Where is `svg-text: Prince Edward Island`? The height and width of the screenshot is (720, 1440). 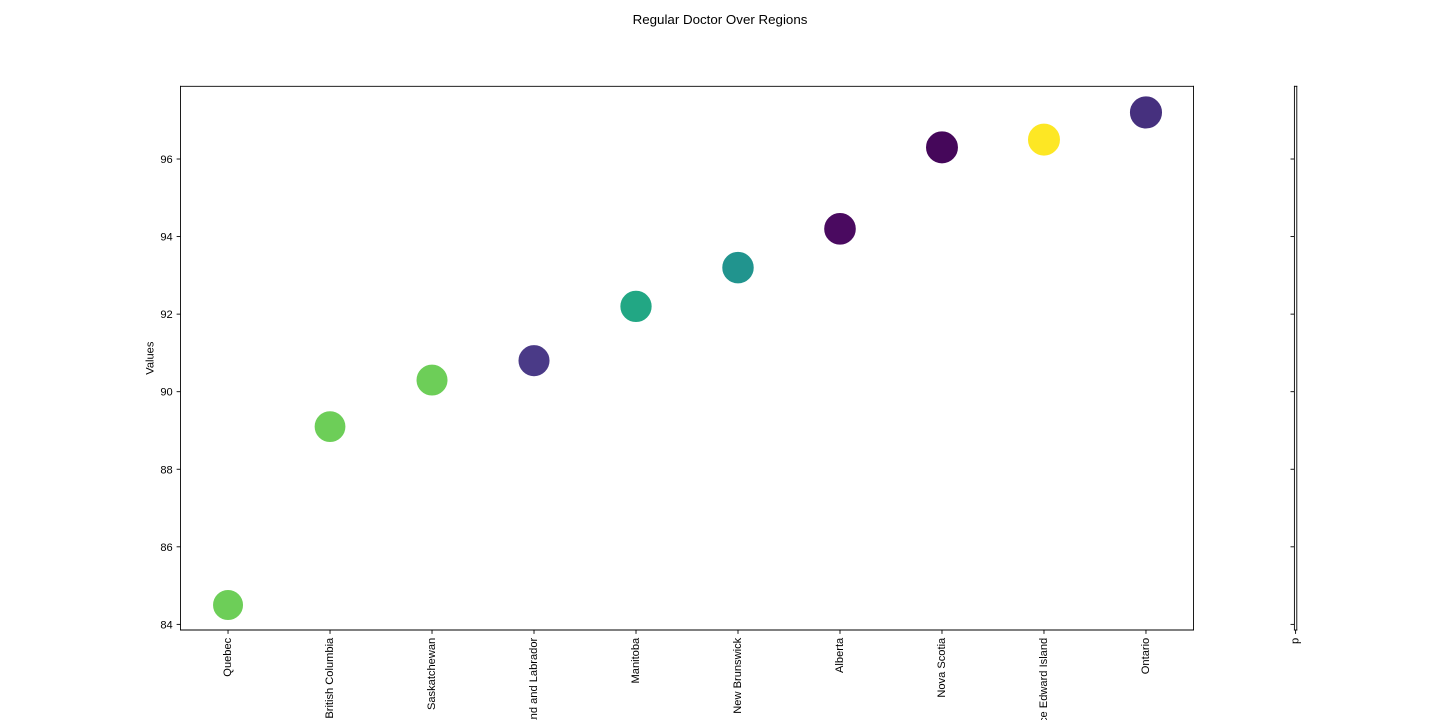 svg-text: Prince Edward Island is located at coordinates (1044, 679).